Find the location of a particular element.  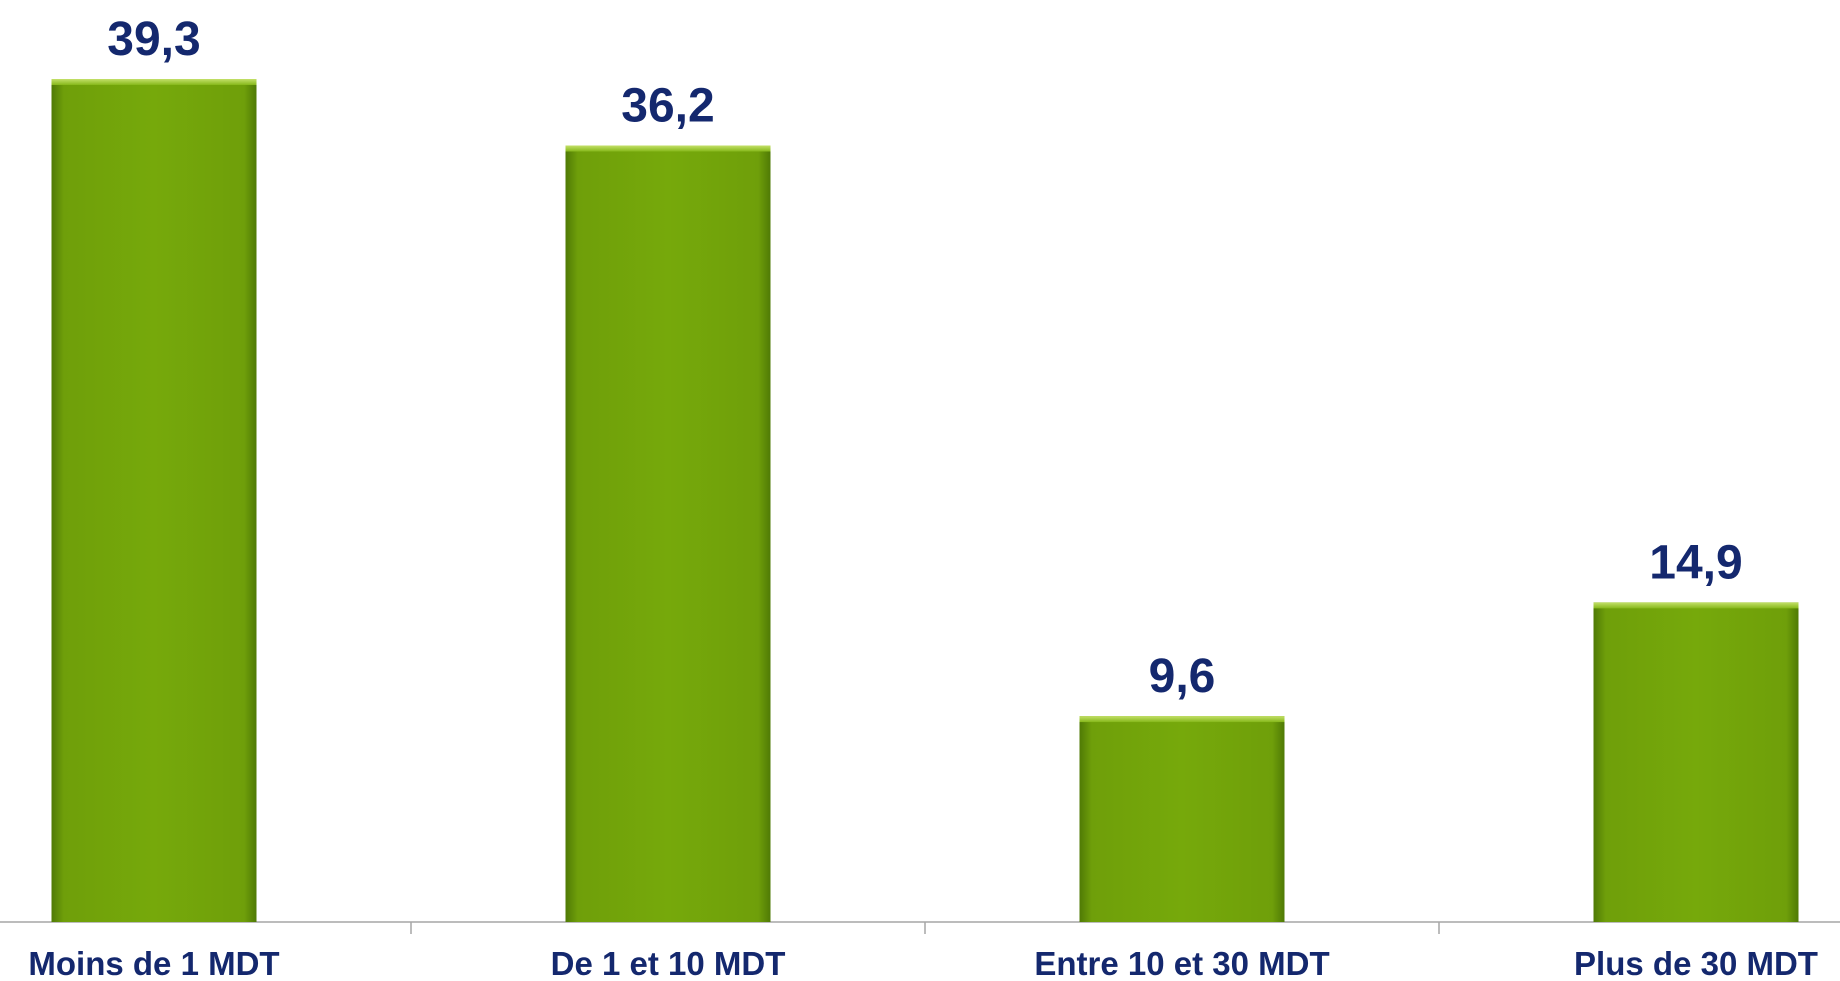

x-tick-label: Moins de 1 MDT is located at coordinates (153, 963).